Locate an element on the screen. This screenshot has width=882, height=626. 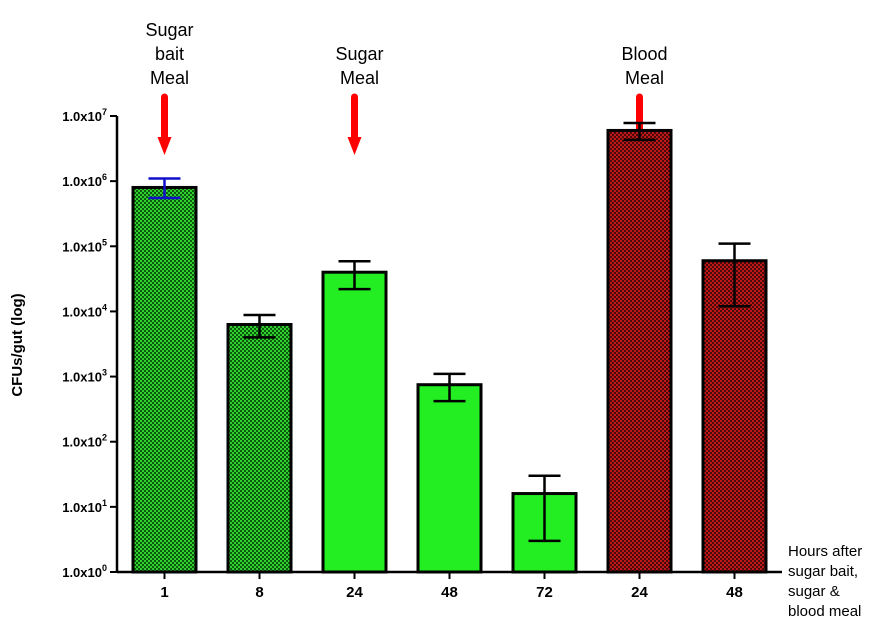
x-tick-label-7: 48 is located at coordinates (734, 592).